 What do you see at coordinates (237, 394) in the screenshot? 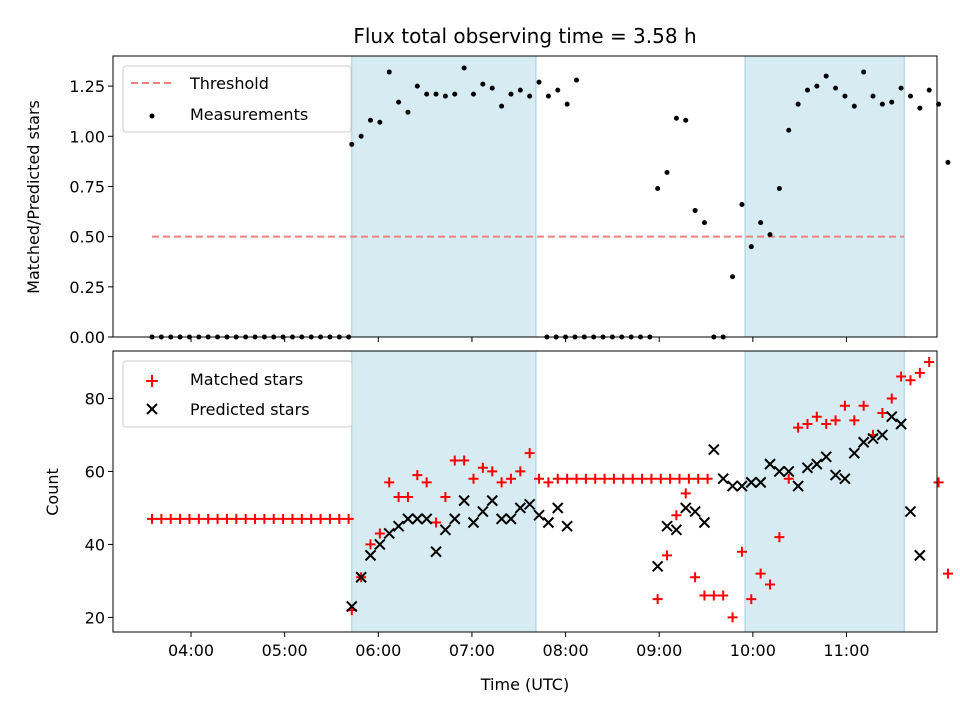
I see `bottom-legend-box` at bounding box center [237, 394].